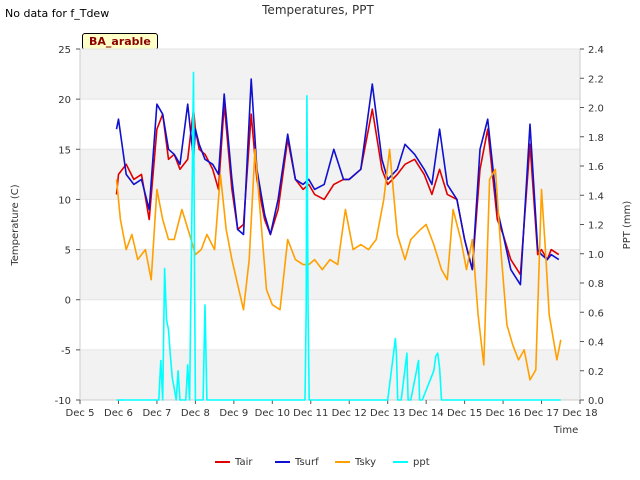  Describe the element at coordinates (322, 462) in the screenshot. I see `legend: Tair Tsurf Tsky ppt` at that location.